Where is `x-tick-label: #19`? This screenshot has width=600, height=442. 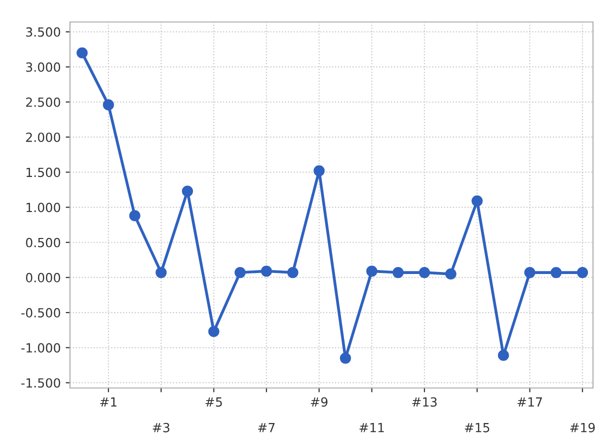 x-tick-label: #19 is located at coordinates (582, 427).